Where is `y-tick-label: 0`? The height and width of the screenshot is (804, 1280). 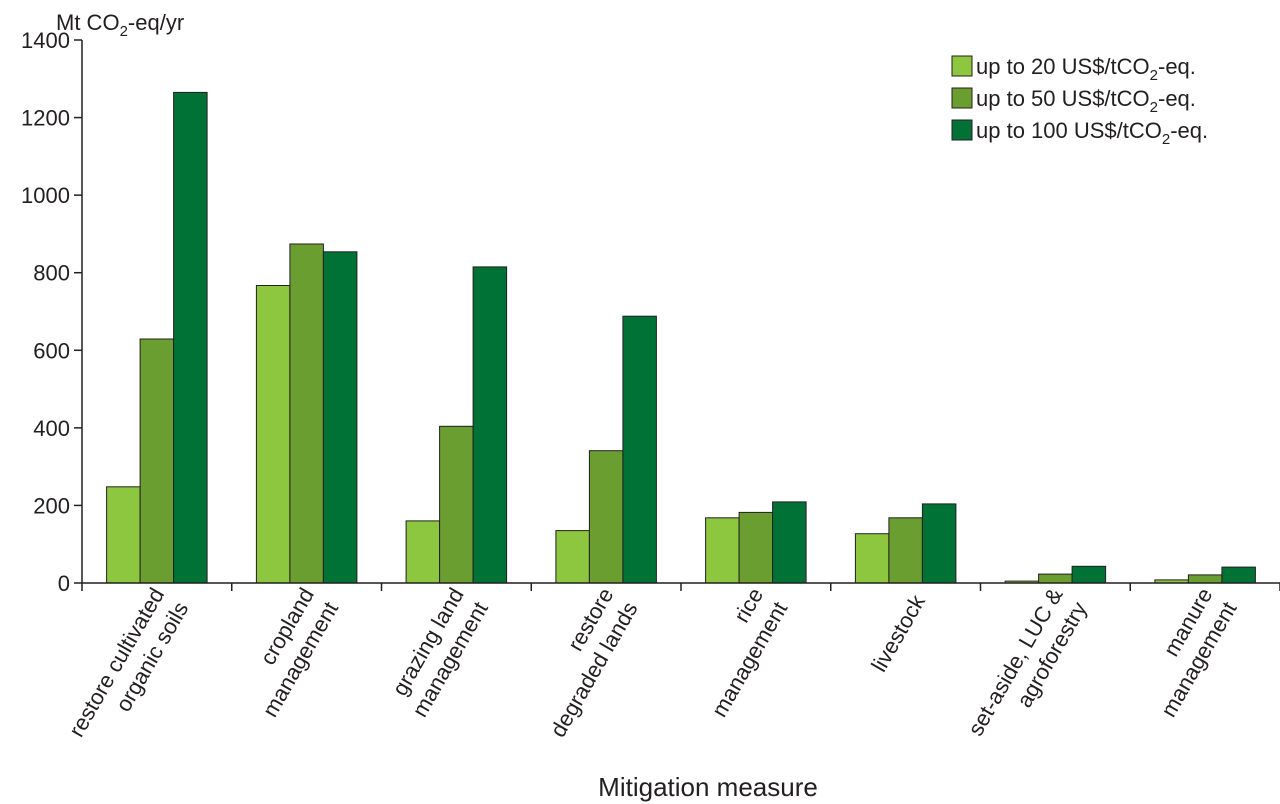 y-tick-label: 0 is located at coordinates (64, 583).